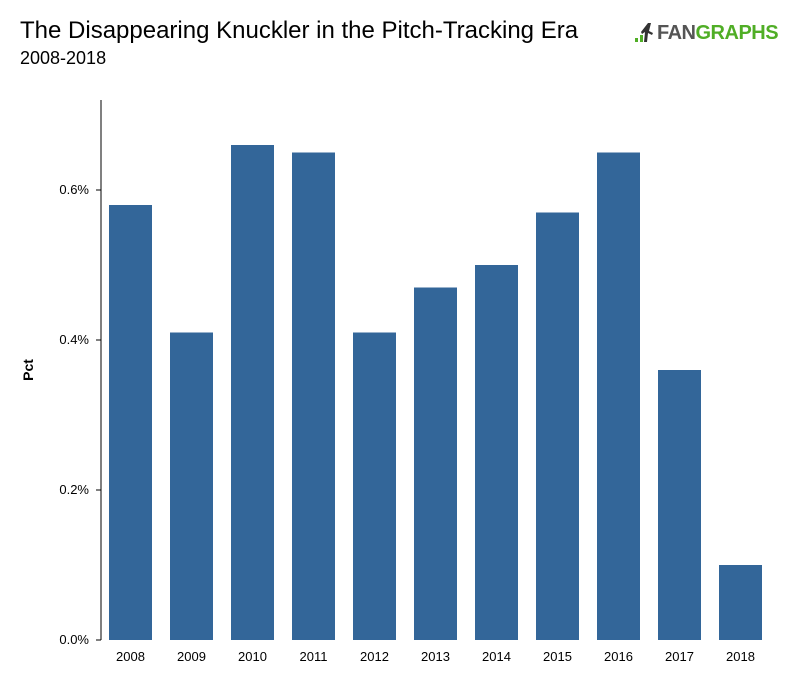  Describe the element at coordinates (74, 339) in the screenshot. I see `y-tick-label: 0.4%` at that location.